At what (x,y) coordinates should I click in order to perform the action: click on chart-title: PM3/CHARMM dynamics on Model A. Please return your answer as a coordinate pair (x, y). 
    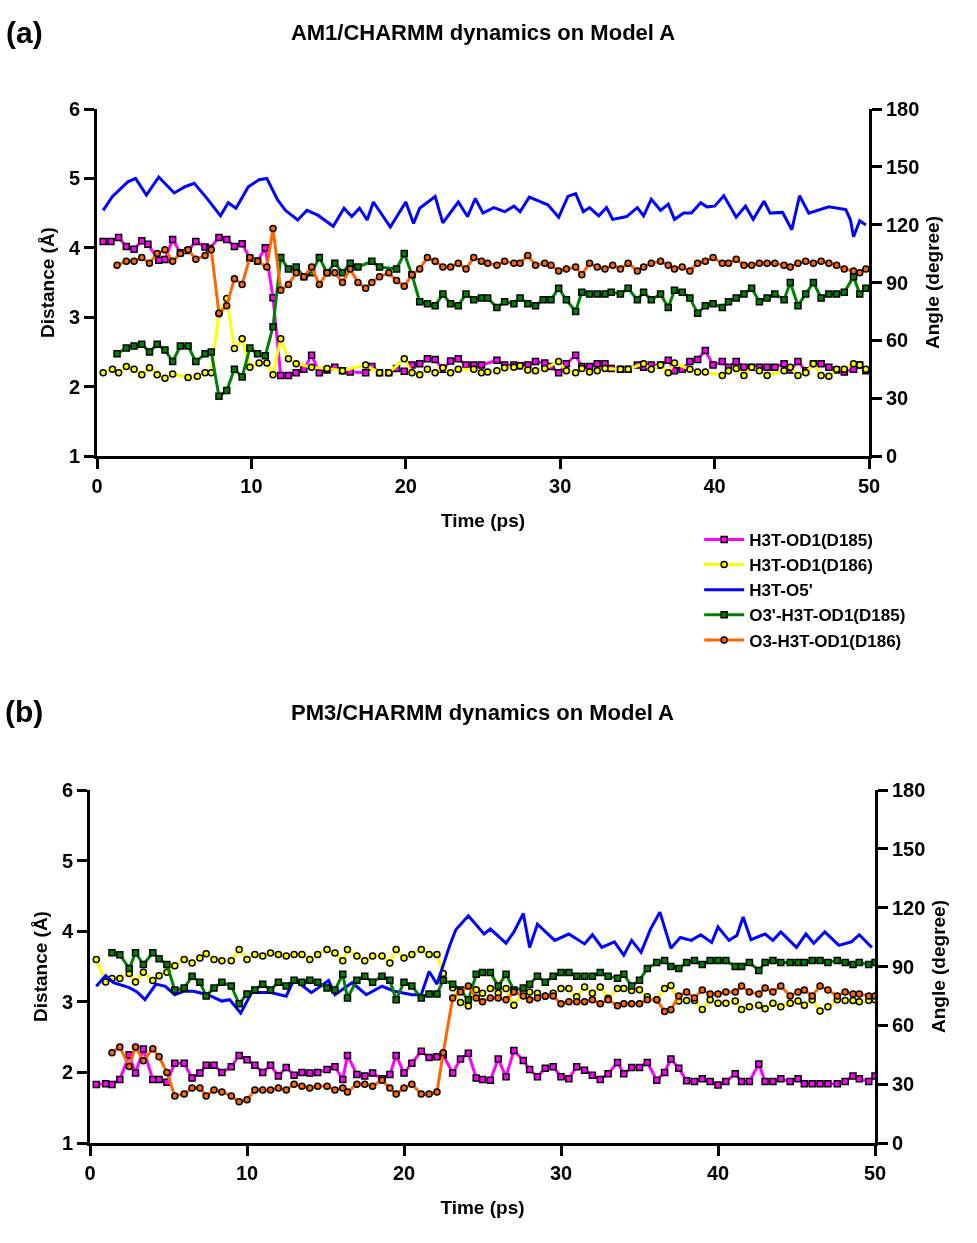
    Looking at the image, I should click on (483, 712).